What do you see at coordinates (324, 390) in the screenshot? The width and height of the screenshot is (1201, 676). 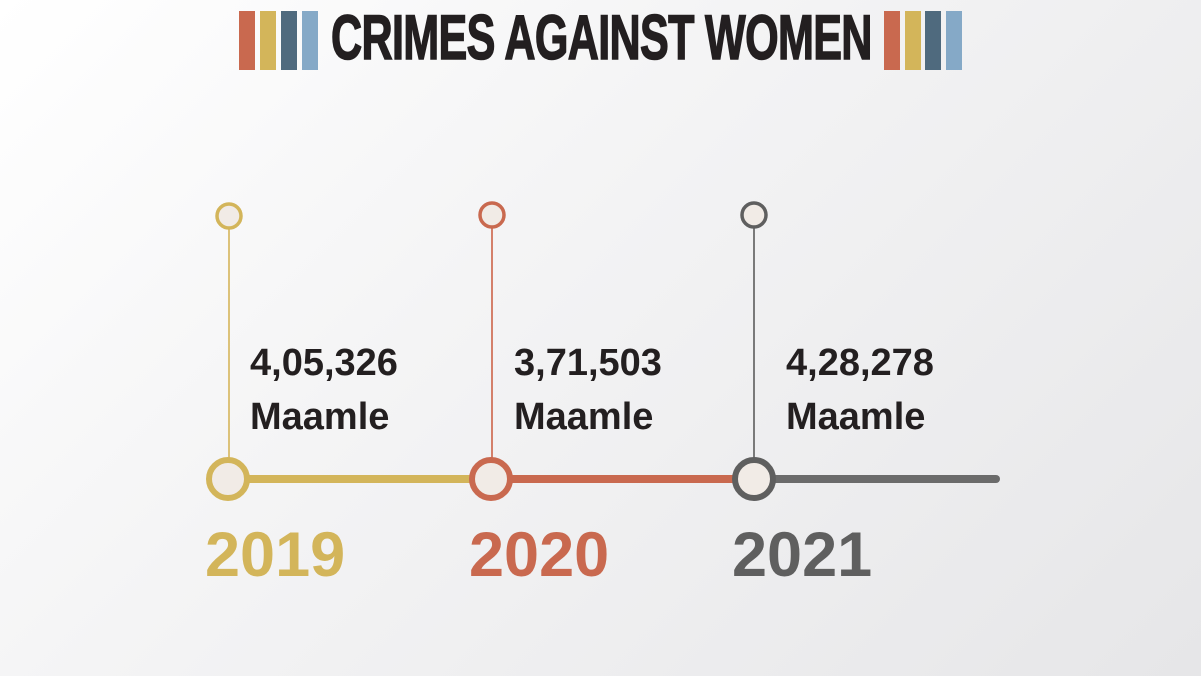 I see `timeline-value-2019: 4,05,326 Maamle` at bounding box center [324, 390].